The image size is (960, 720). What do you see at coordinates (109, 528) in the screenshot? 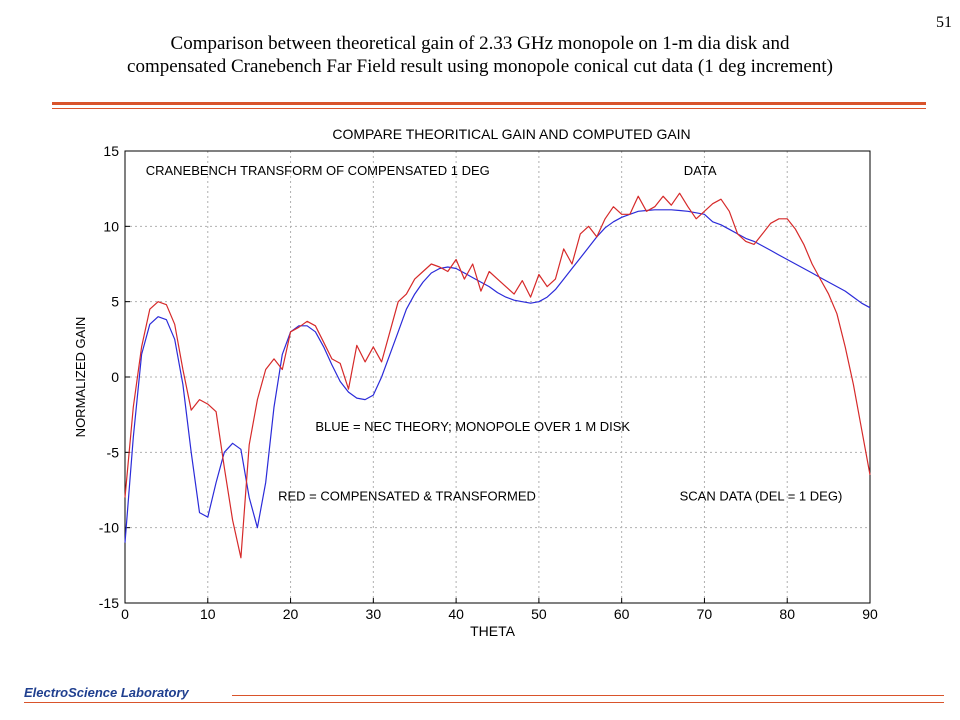
I see `y-tick-label: -10` at bounding box center [109, 528].